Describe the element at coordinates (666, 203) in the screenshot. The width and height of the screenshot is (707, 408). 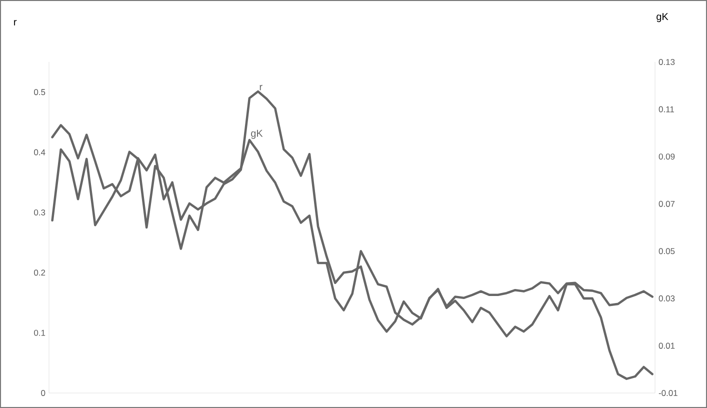
I see `y2-tick-label: 0.07` at that location.